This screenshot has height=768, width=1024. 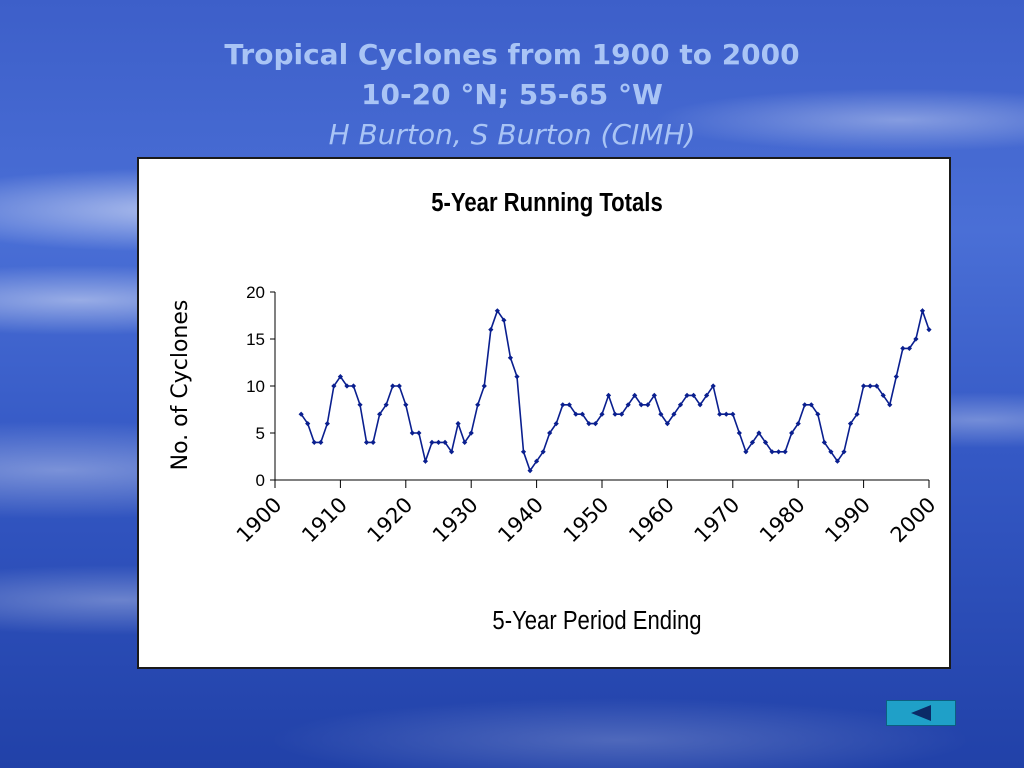 What do you see at coordinates (512, 94) in the screenshot?
I see `slide-region-subtitle: 10-20 °N; 55-65 °W` at bounding box center [512, 94].